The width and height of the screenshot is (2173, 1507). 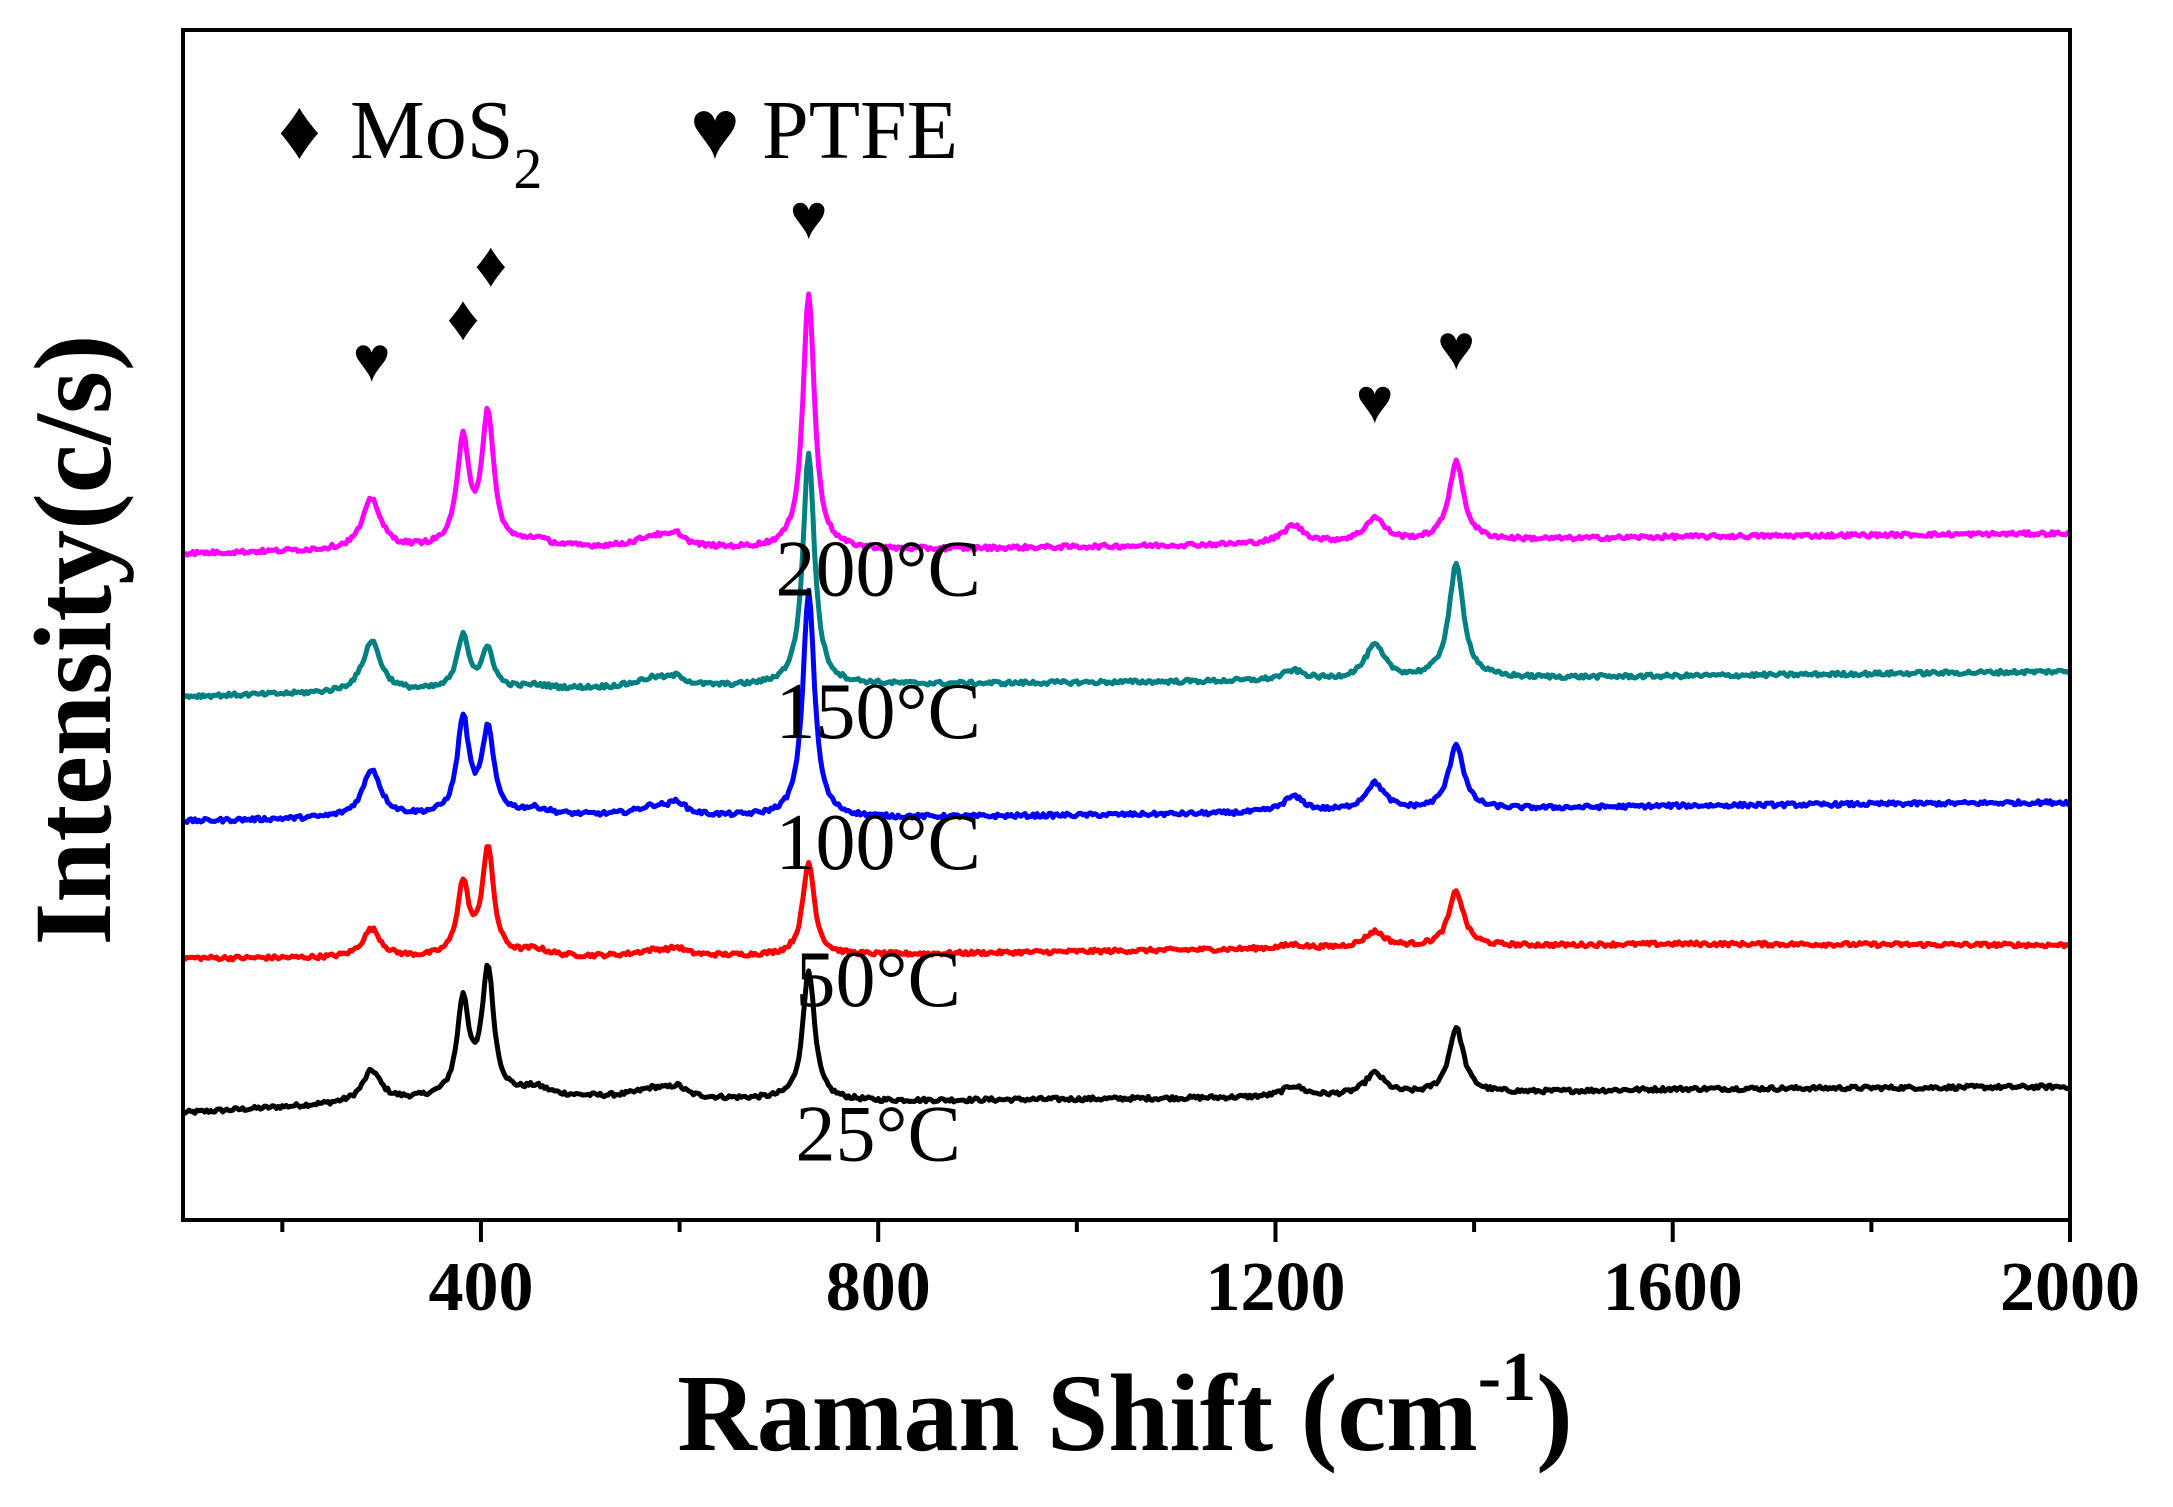 I want to click on x-axis-title-end: ), so click(x=1554, y=1413).